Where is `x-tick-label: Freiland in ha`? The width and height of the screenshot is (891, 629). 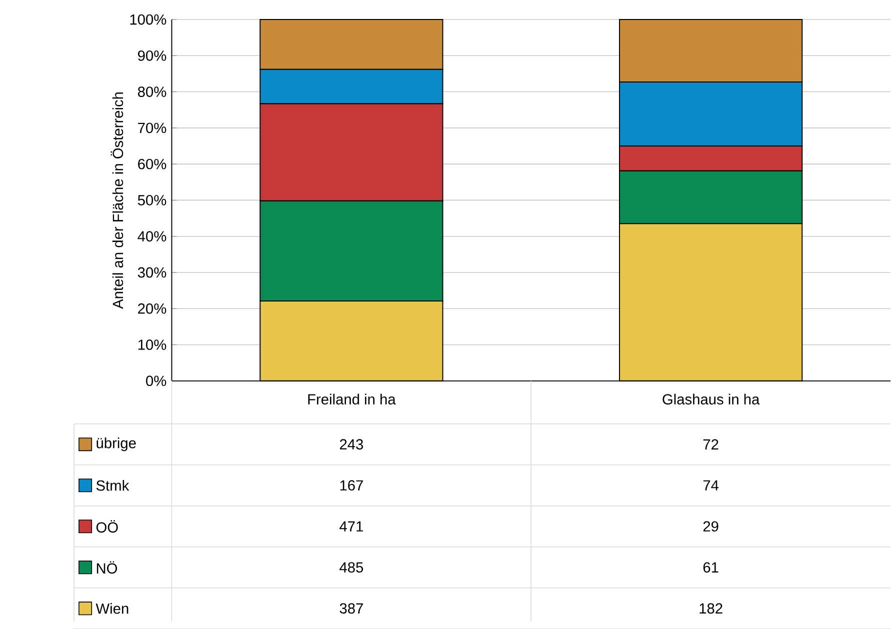 x-tick-label: Freiland in ha is located at coordinates (352, 399).